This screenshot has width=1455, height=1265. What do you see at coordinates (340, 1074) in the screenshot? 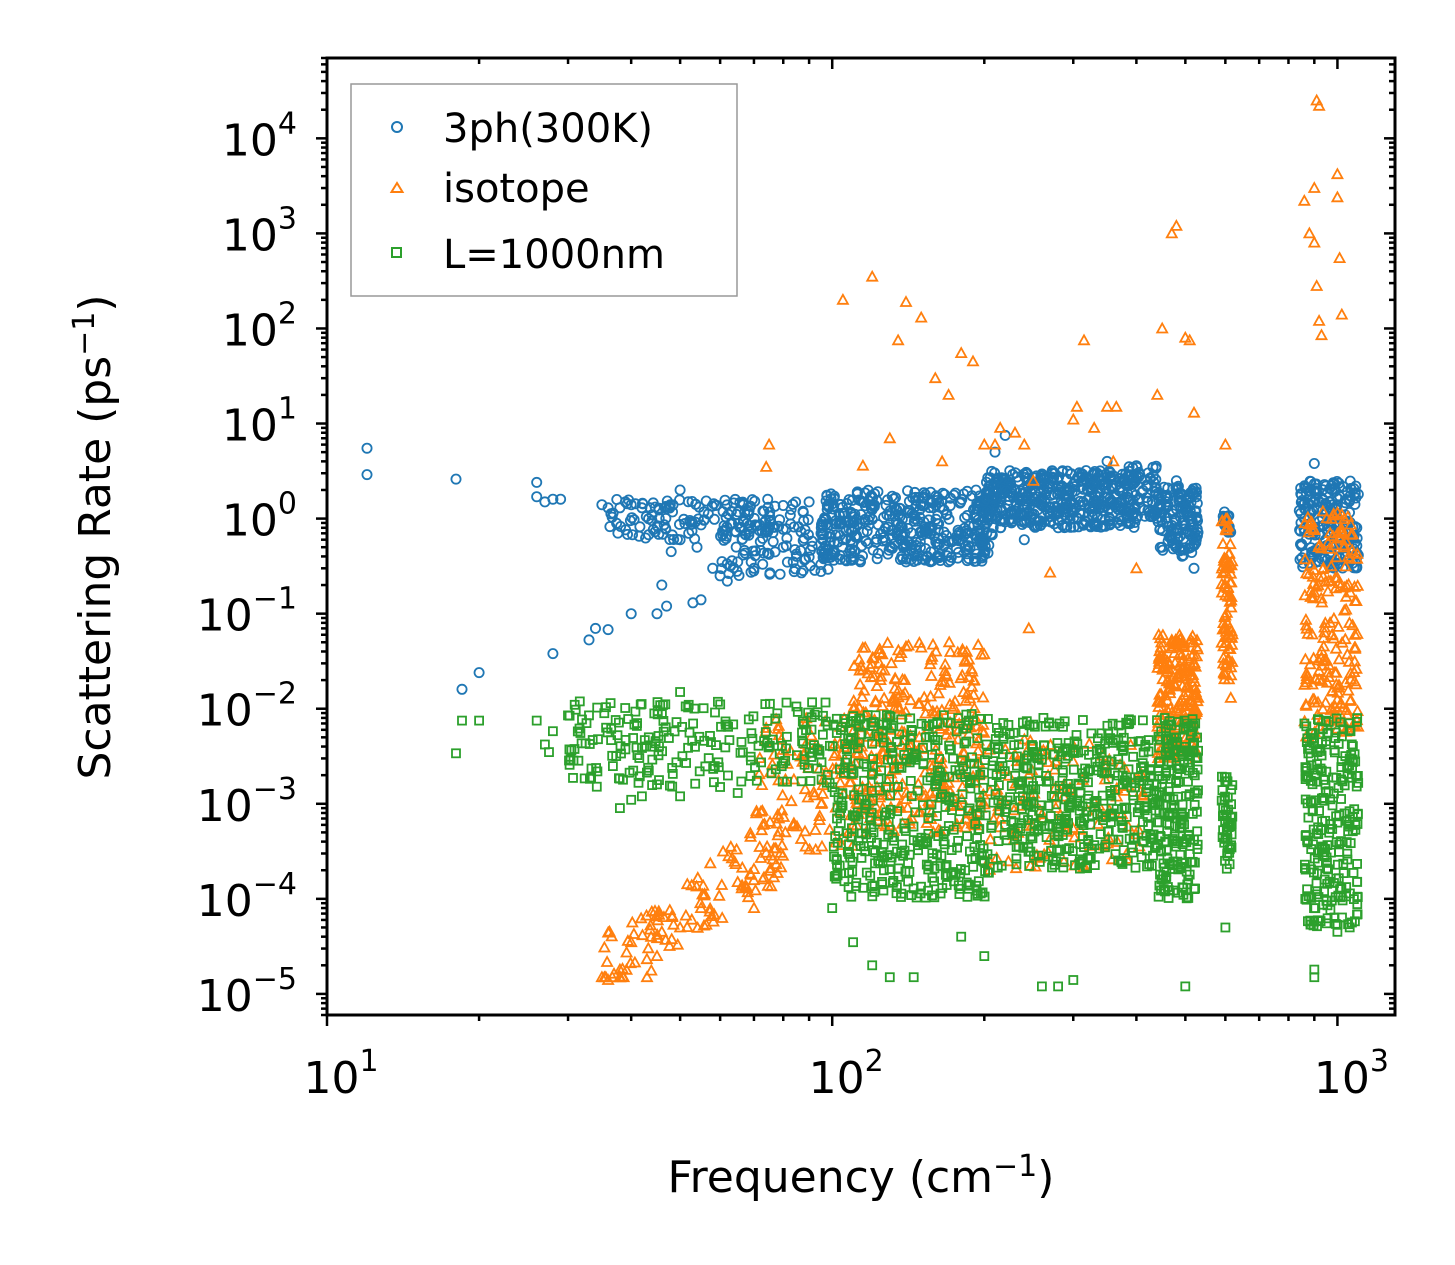
I see `x-tick-label: 101` at bounding box center [340, 1074].